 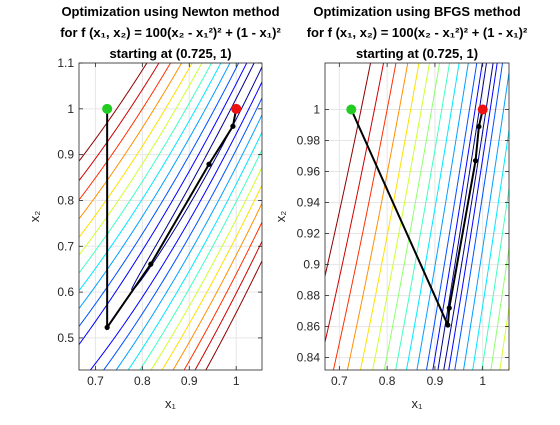 I want to click on y-tick-label: 0.5, so click(x=65, y=338).